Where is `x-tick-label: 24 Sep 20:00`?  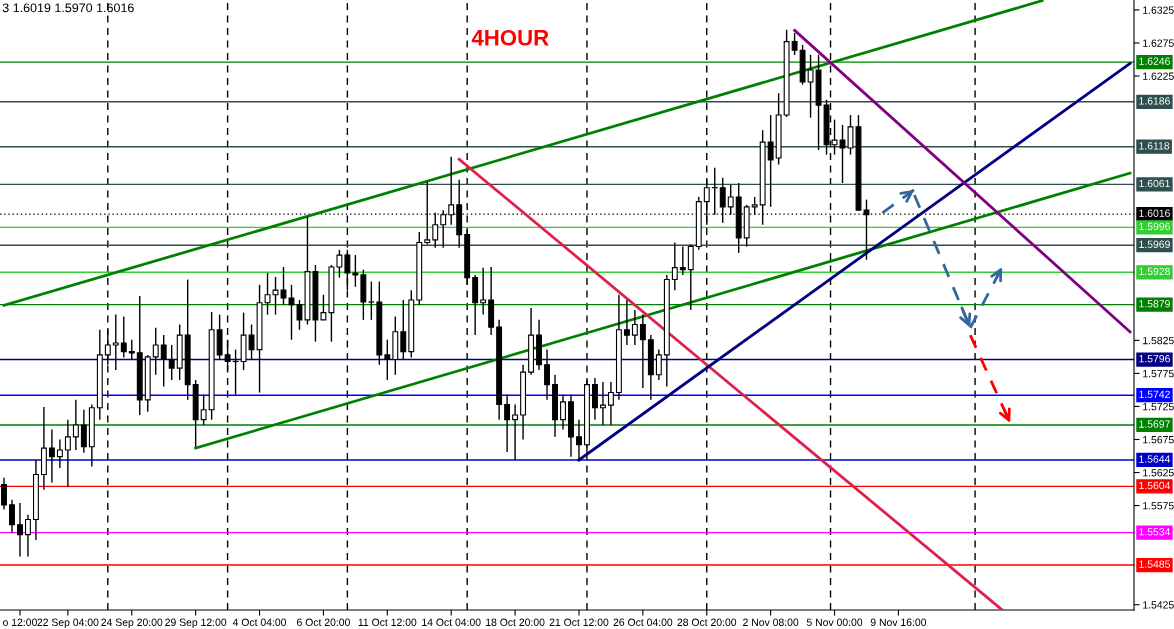 x-tick-label: 24 Sep 20:00 is located at coordinates (132, 623).